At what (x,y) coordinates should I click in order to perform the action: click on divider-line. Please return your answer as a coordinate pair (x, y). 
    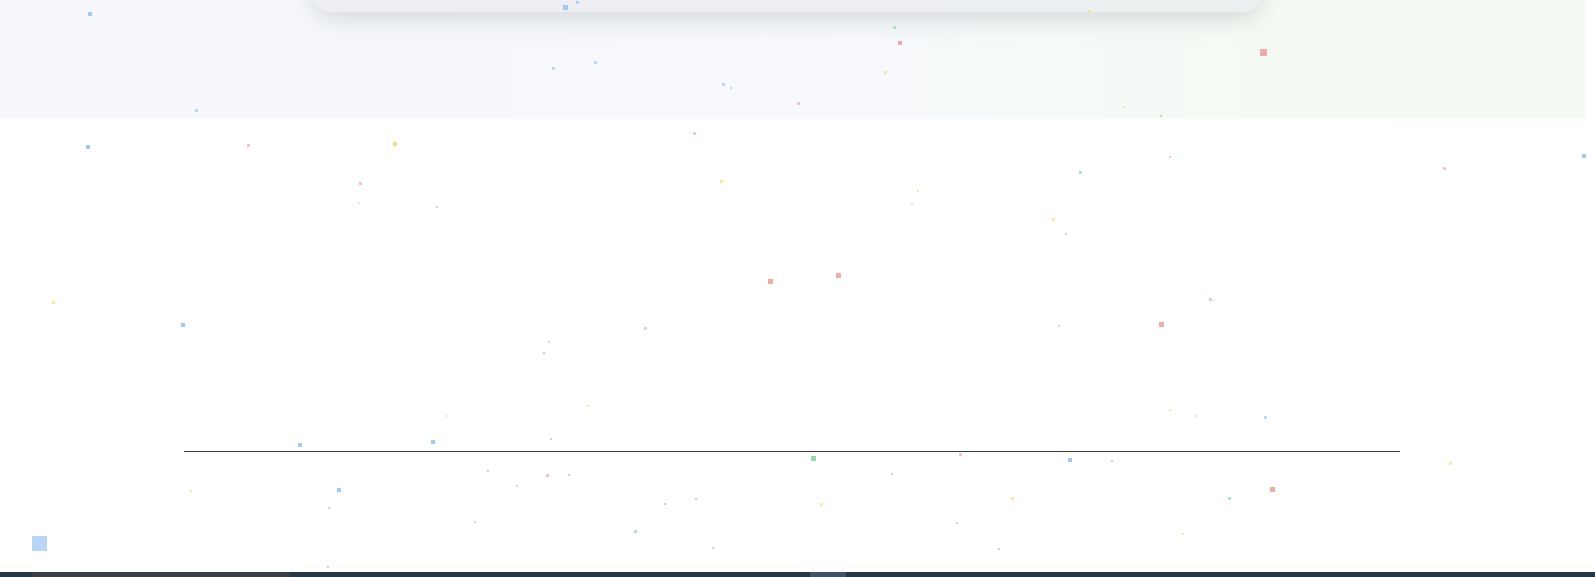
    Looking at the image, I should click on (792, 451).